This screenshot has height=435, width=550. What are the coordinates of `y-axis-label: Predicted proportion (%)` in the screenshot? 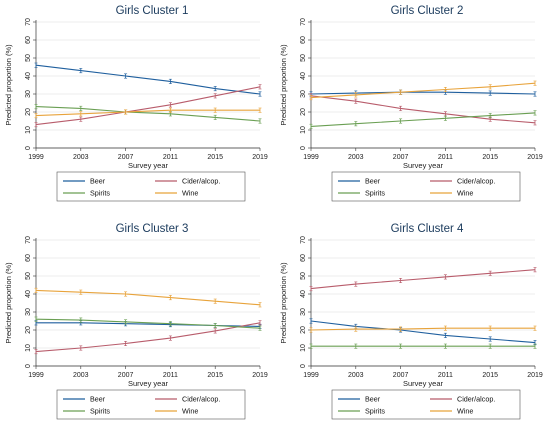 It's located at (283, 85).